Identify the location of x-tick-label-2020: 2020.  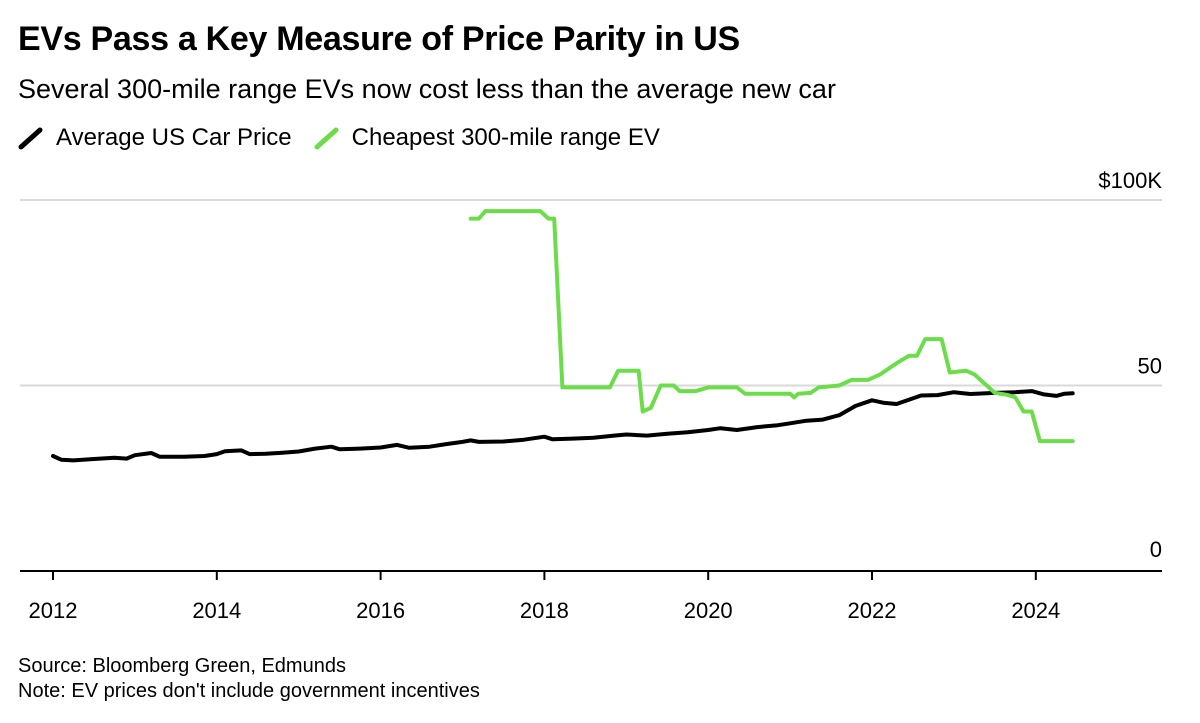
(708, 610).